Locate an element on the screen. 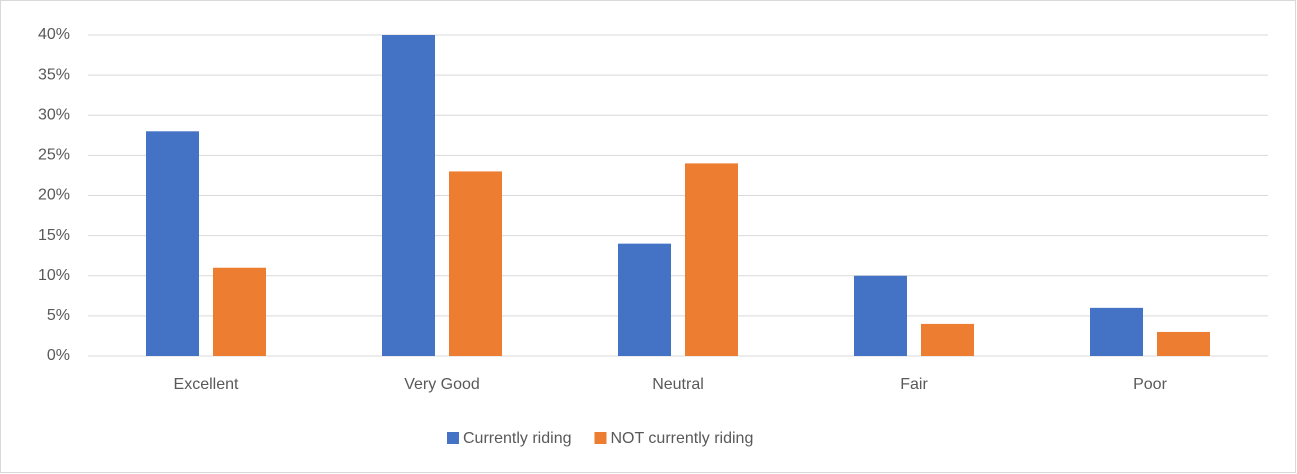 Image resolution: width=1297 pixels, height=474 pixels. x-tick-label: Very Good is located at coordinates (442, 384).